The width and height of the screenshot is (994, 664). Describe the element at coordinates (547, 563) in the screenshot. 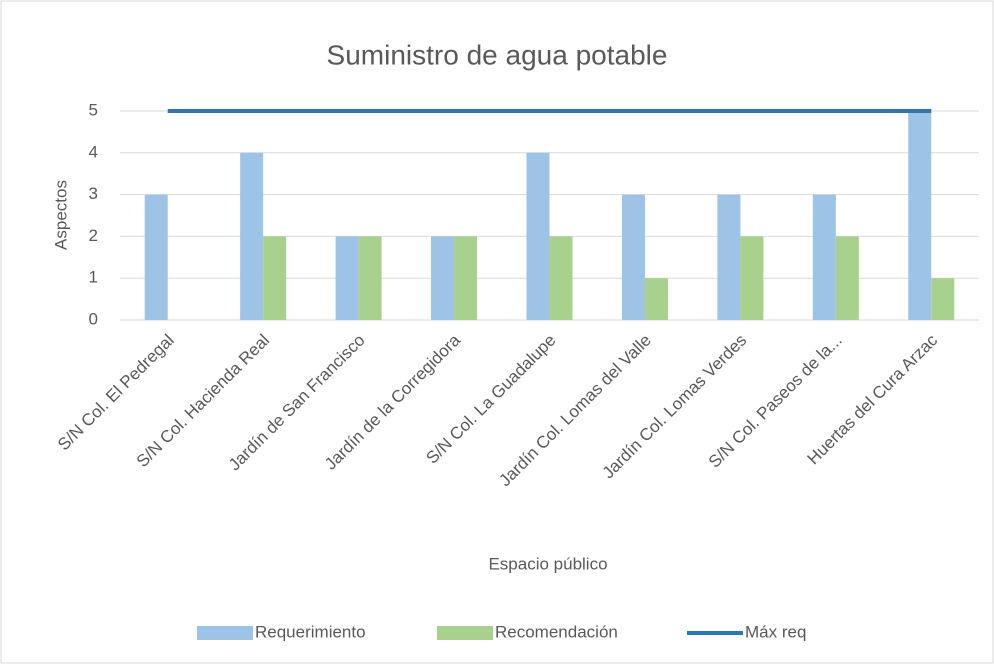

I see `x-axis-label: Espacio público` at that location.